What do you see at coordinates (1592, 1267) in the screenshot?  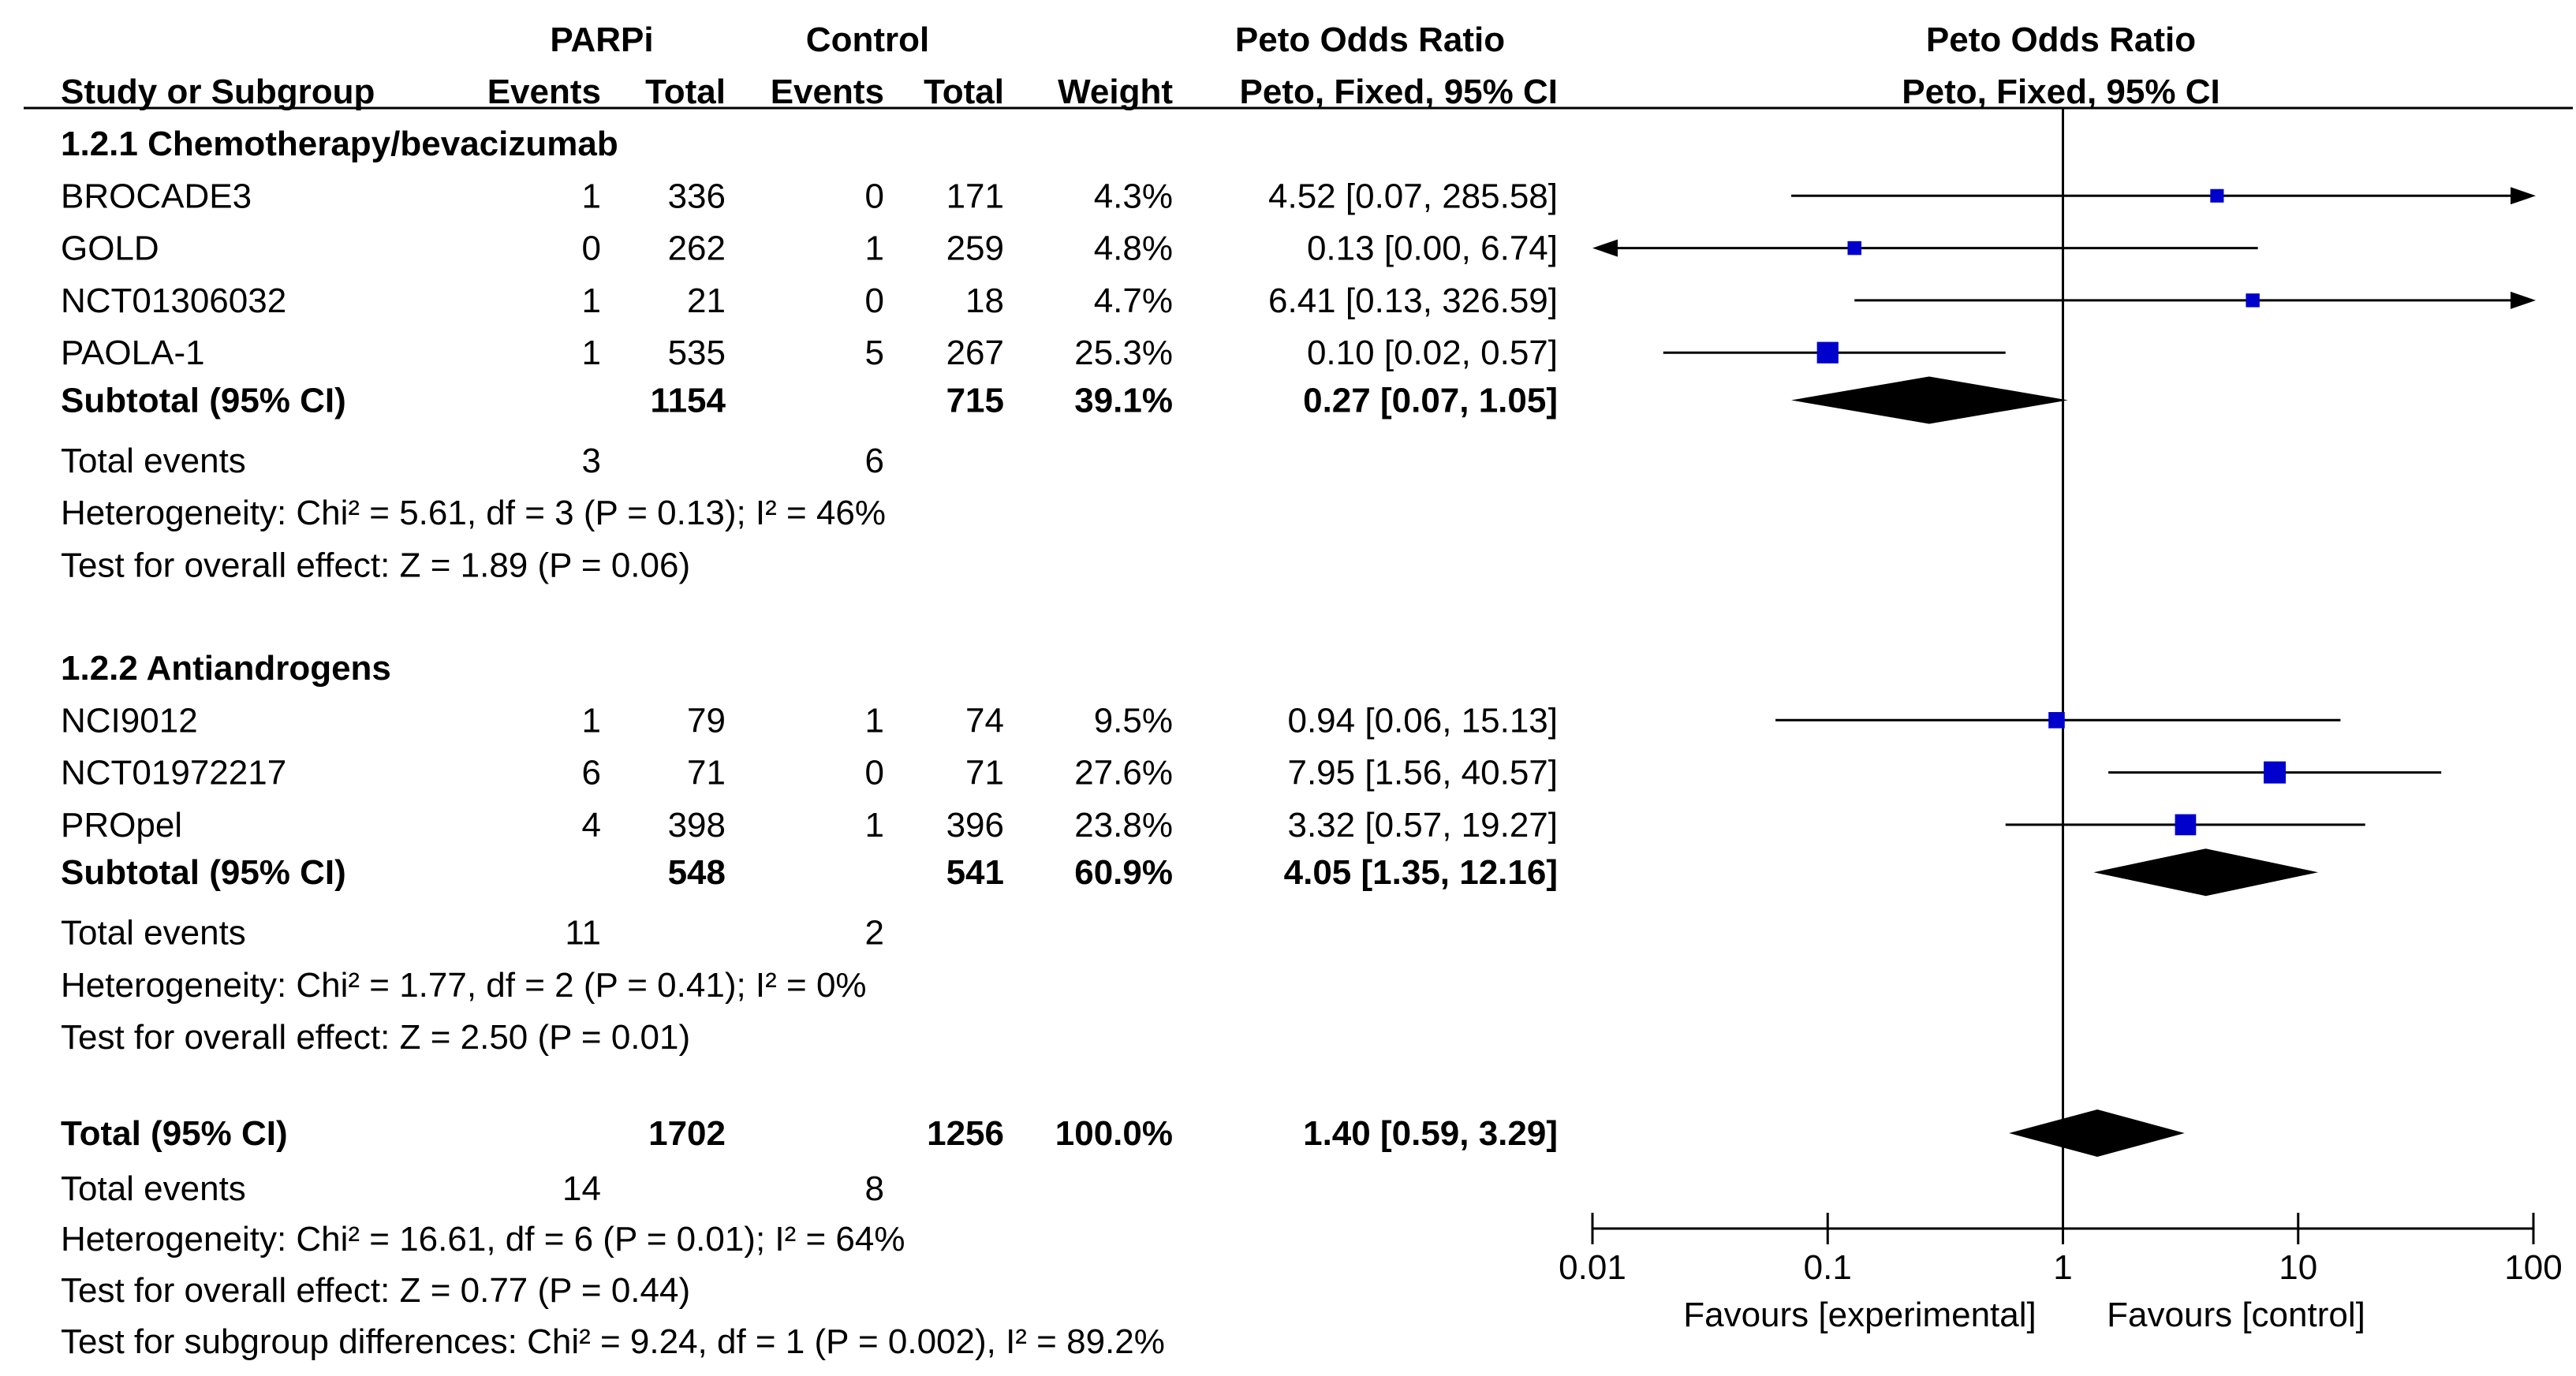 I see `x-axis-tick-label: 0.01` at bounding box center [1592, 1267].